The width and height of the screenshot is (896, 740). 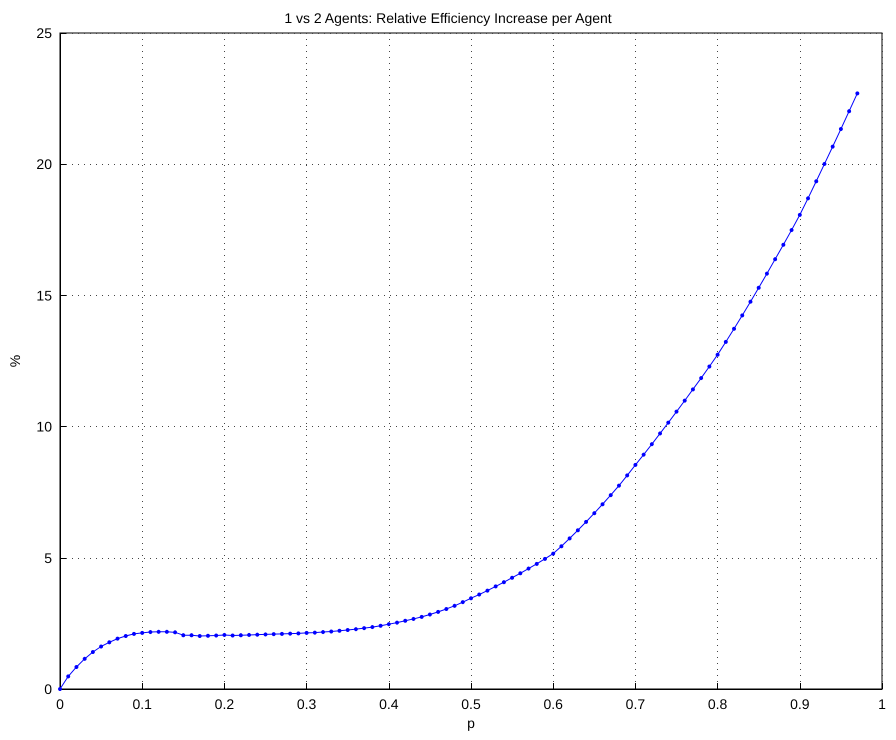 I want to click on x-tick-label: 0.8, so click(x=718, y=704).